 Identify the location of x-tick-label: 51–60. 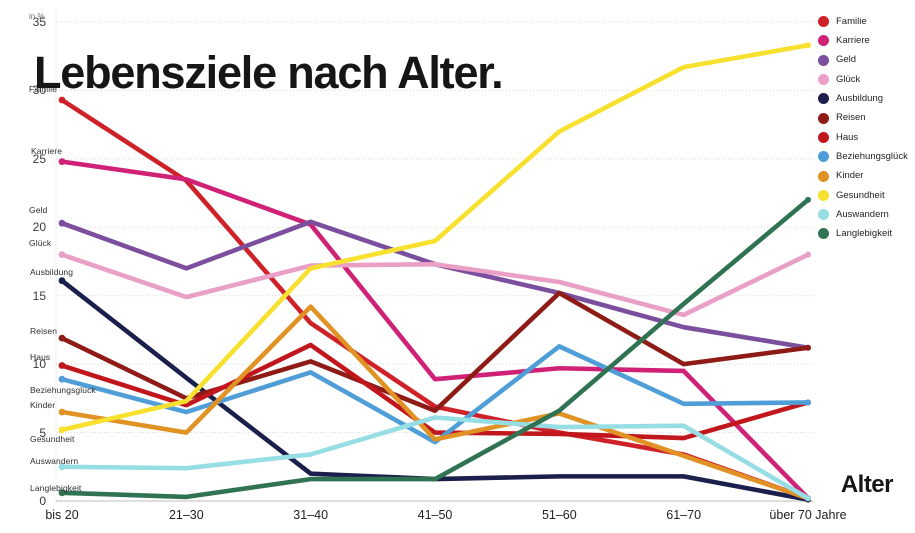
(559, 515).